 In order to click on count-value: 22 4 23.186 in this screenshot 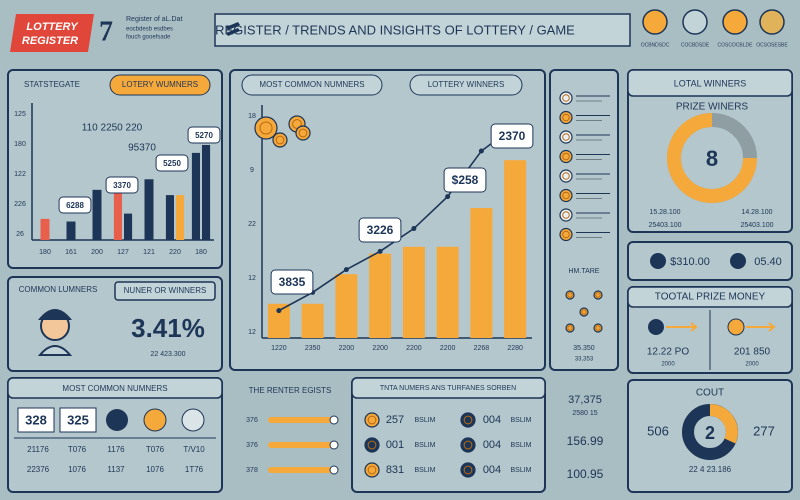, I will do `click(710, 469)`.